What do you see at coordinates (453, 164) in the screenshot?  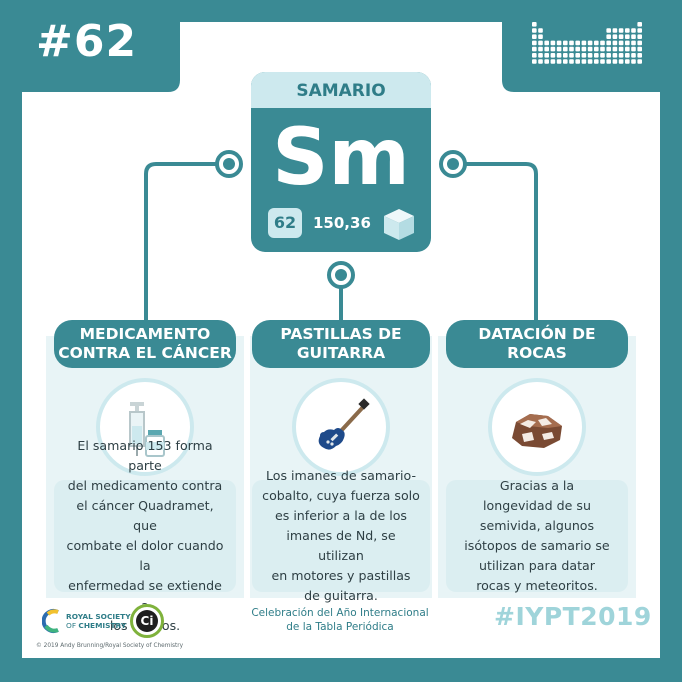 I see `connector-node-right` at bounding box center [453, 164].